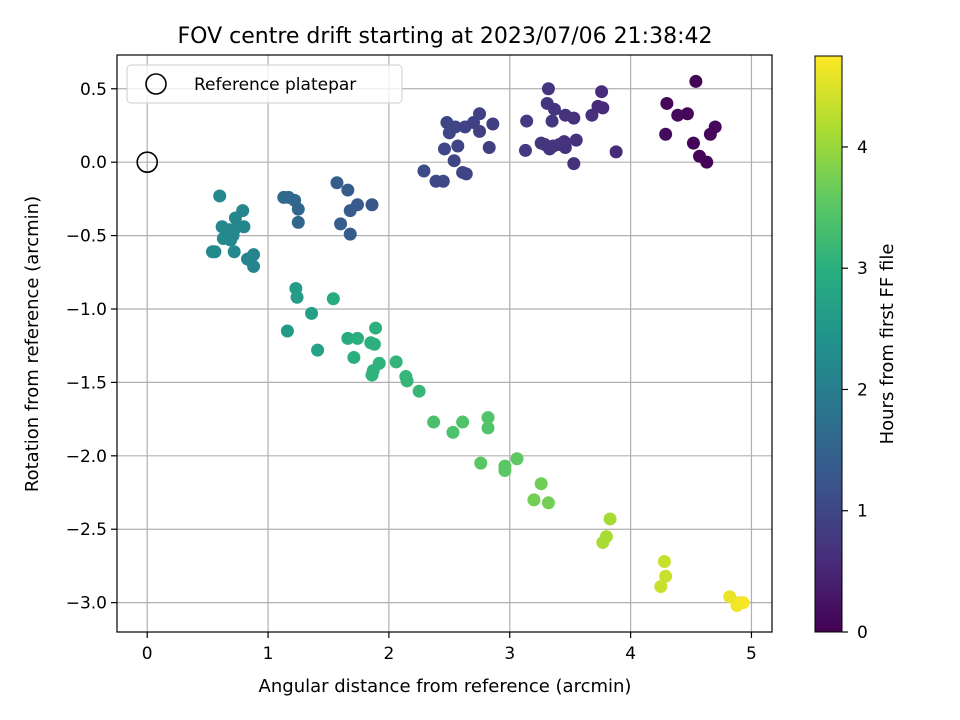  Describe the element at coordinates (32, 344) in the screenshot. I see `y-axis-label: Rotation from reference (arcmin)` at that location.